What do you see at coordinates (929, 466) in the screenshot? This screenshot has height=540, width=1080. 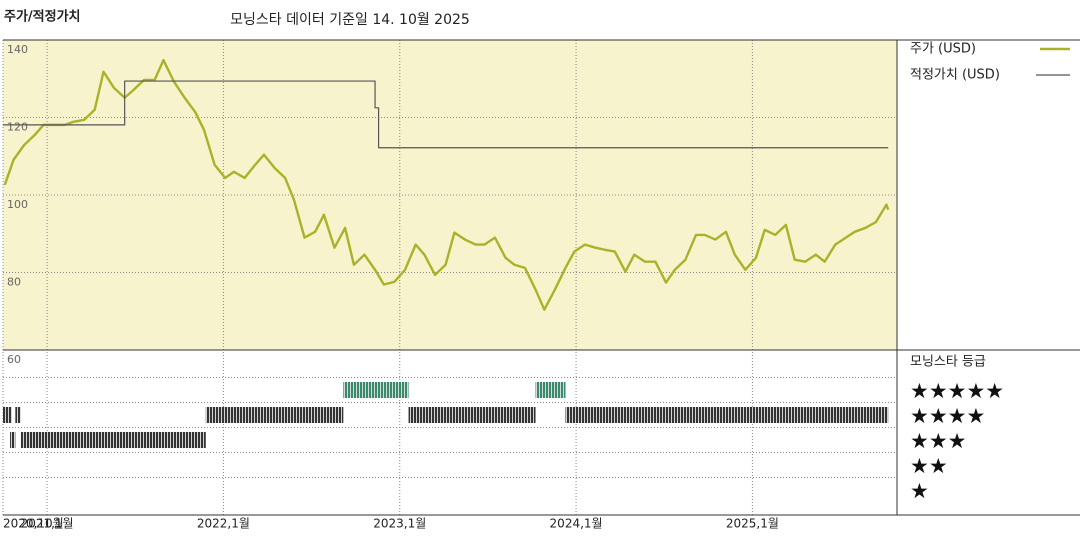 I see `rating-label: ★★` at bounding box center [929, 466].